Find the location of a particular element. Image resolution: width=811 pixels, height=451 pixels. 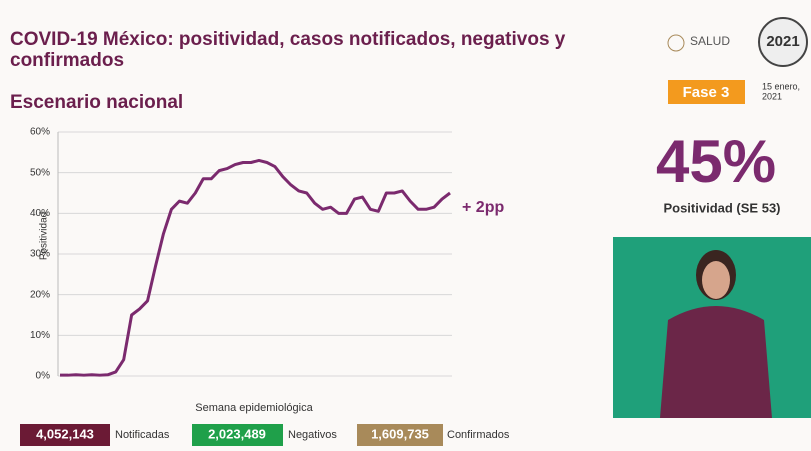

phase-badge is located at coordinates (706, 92).